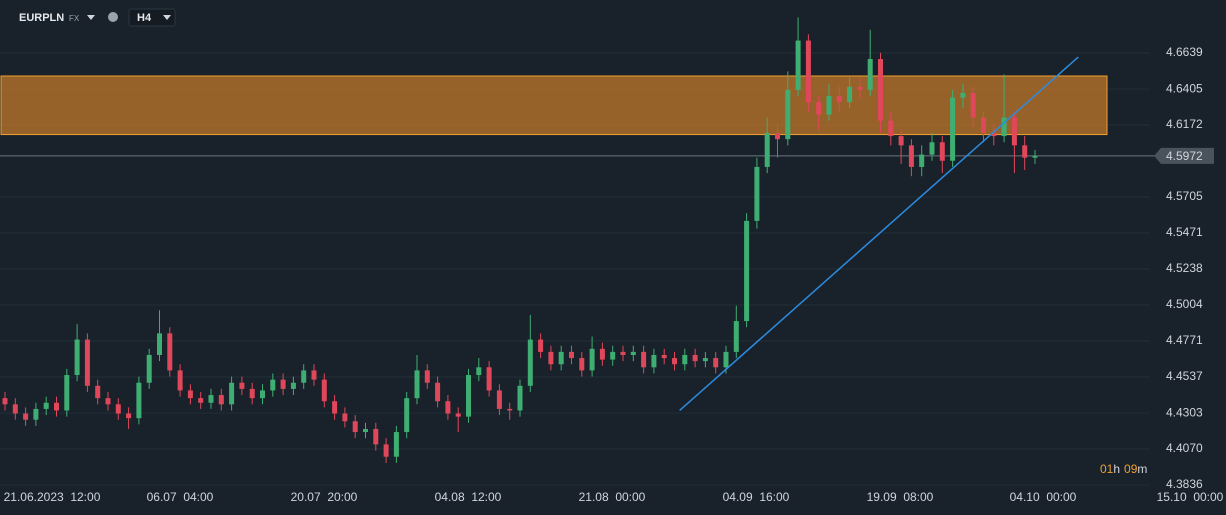  Describe the element at coordinates (1043, 497) in the screenshot. I see `x-tick-label: 04.10 00:00` at that location.